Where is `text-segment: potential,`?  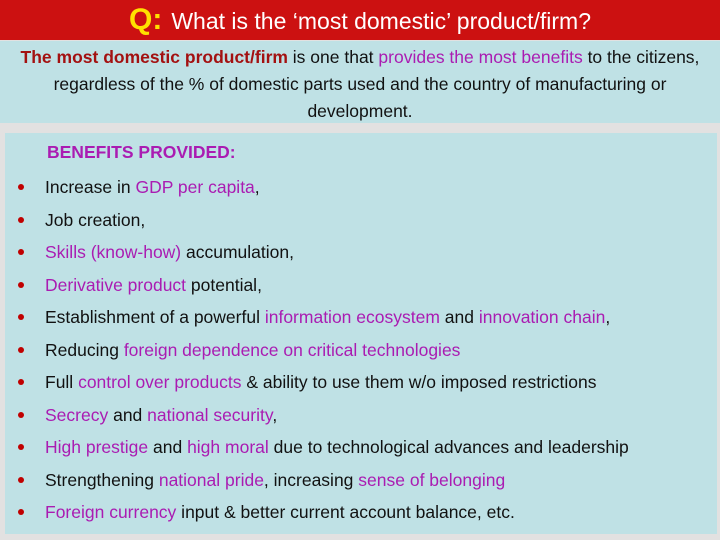
text-segment: potential, is located at coordinates (224, 284).